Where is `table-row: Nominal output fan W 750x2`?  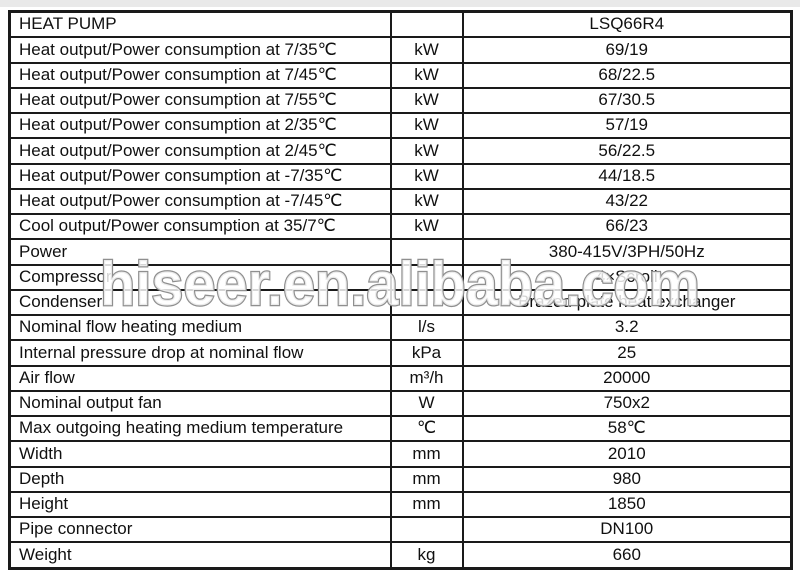
table-row: Nominal output fan W 750x2 is located at coordinates (400, 403).